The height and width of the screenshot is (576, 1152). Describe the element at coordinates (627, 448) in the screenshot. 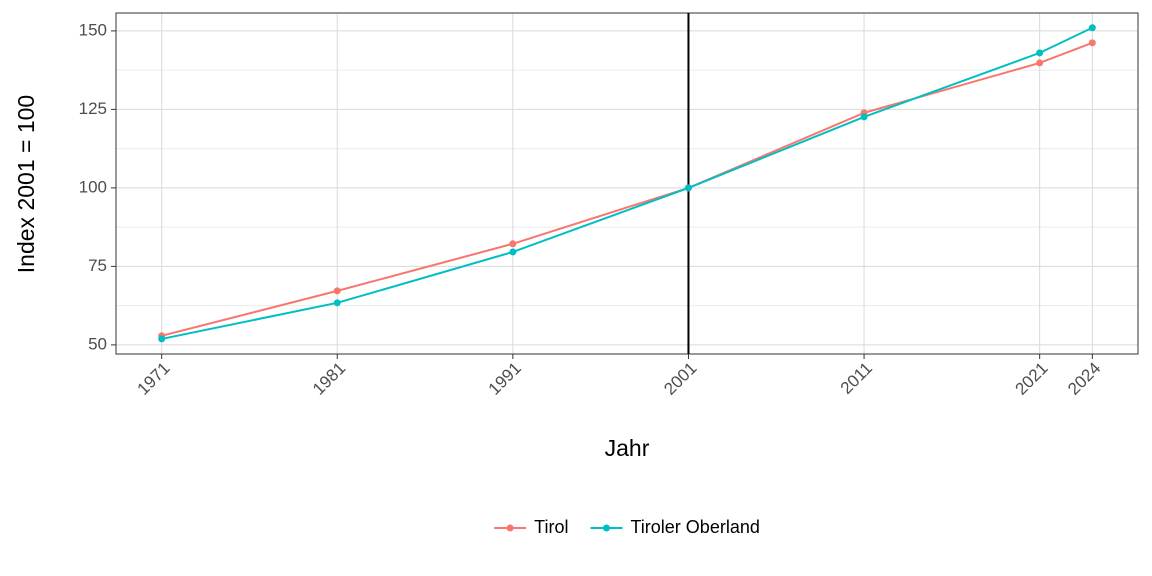

I see `x-axis-title: Jahr` at that location.